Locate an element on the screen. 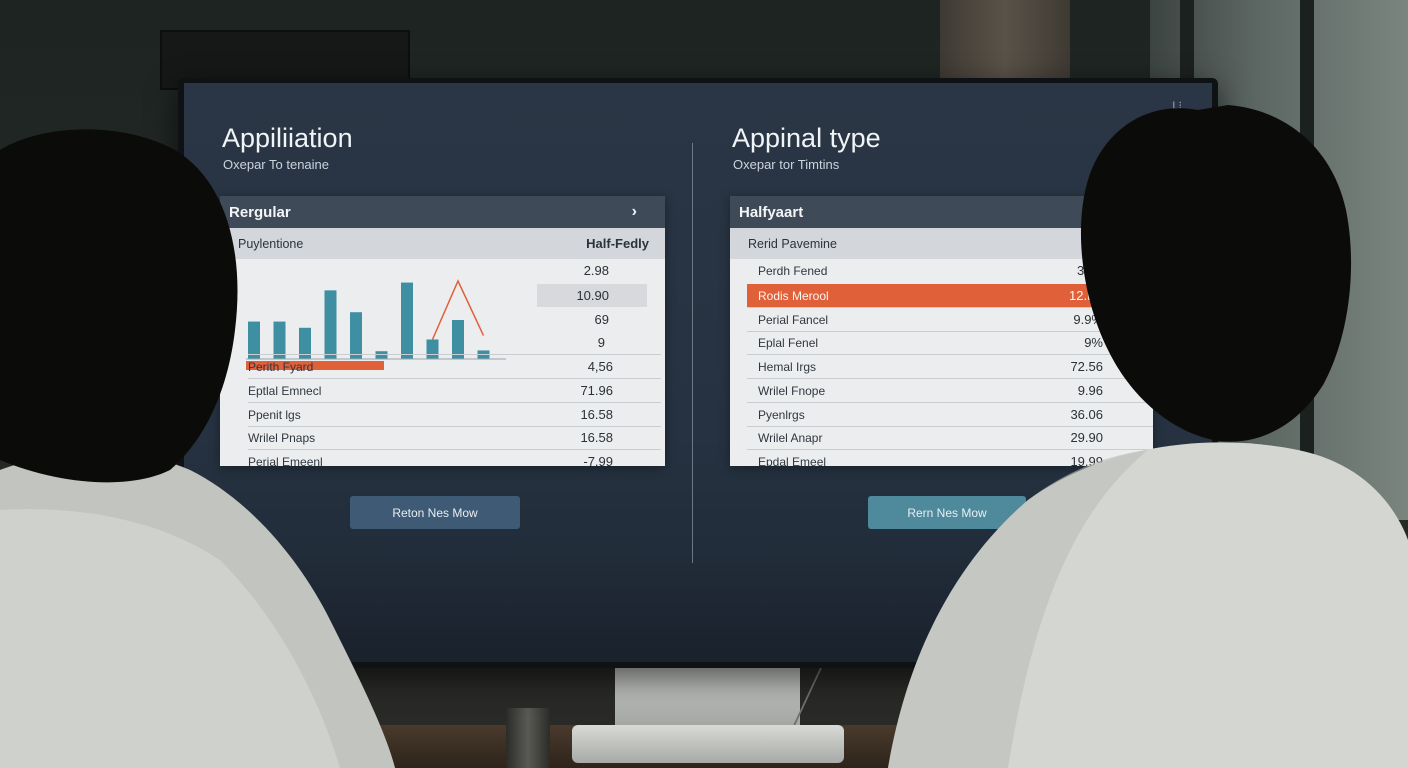 This screenshot has height=768, width=1408. left-data-card: Rergular › Puylentione Half-Fedly 2.98 is located at coordinates (442, 331).